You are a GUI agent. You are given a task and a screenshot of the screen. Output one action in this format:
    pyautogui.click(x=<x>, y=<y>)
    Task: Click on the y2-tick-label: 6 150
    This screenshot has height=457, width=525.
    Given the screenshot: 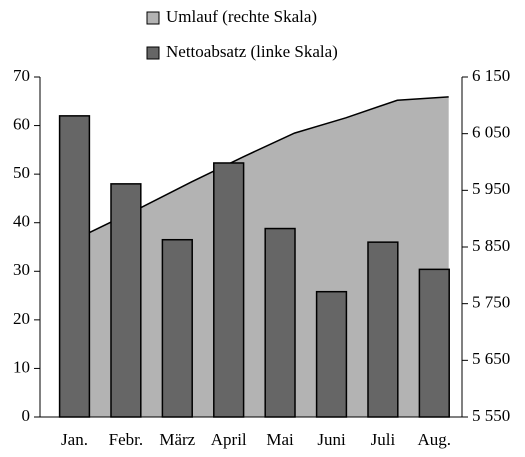 What is the action you would take?
    pyautogui.click(x=491, y=75)
    